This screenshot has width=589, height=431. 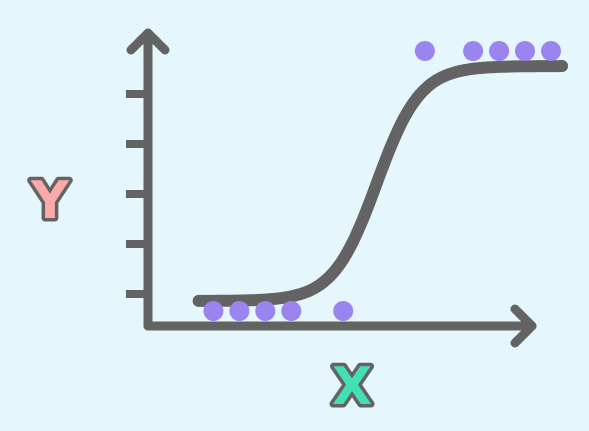 What do you see at coordinates (50, 201) in the screenshot?
I see `y-axis-label: Y` at bounding box center [50, 201].